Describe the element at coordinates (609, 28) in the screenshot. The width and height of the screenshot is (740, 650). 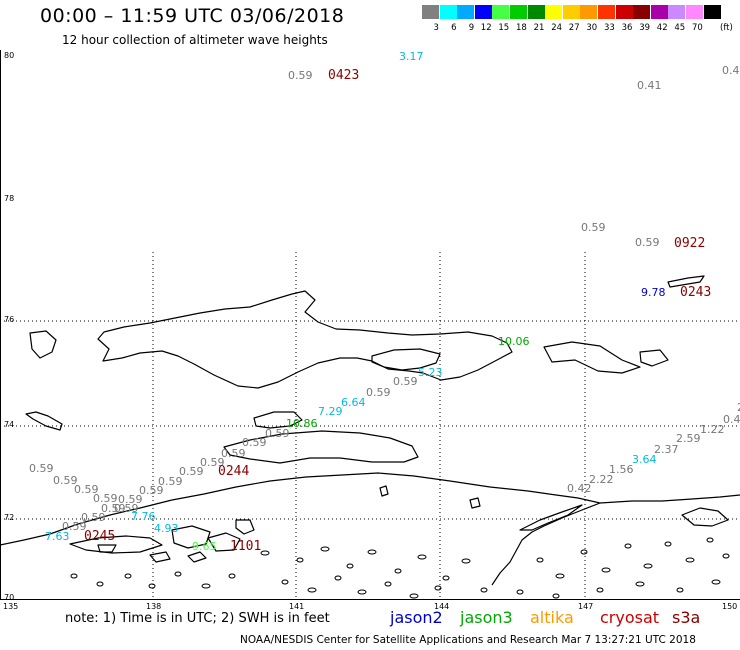
I see `scale-label: 33` at that location.